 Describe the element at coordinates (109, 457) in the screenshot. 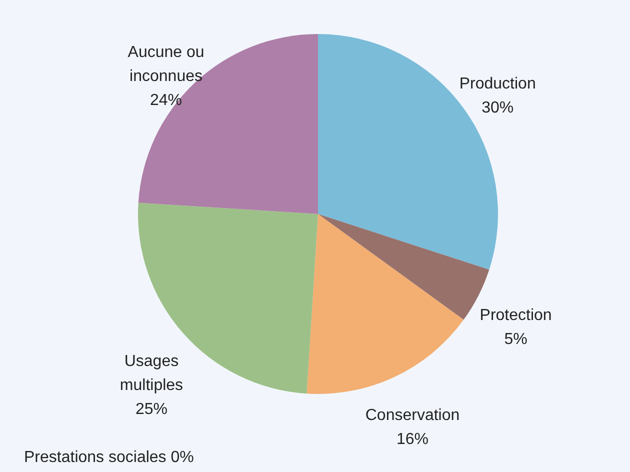

I see `text: Prestations sociales 0%` at that location.